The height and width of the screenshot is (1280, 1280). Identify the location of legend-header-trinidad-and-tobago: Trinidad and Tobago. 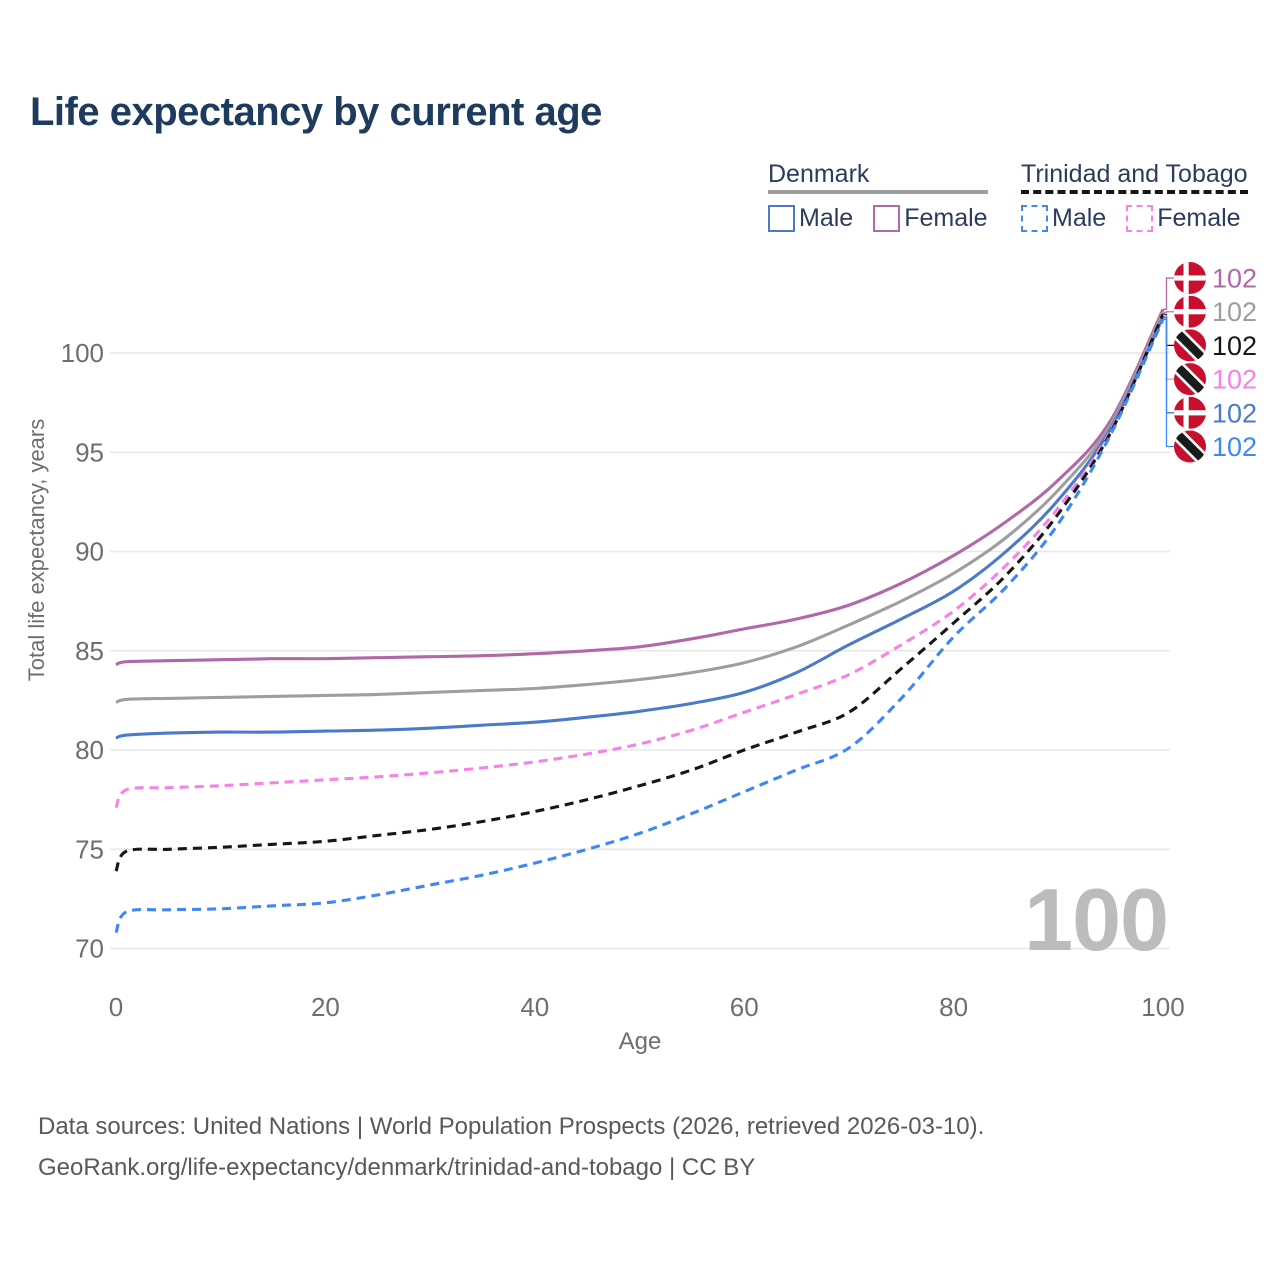
(1134, 174).